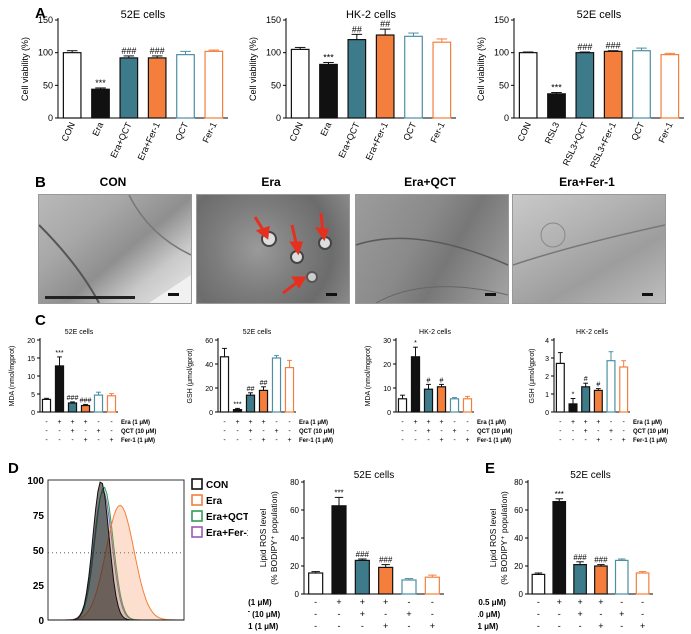 The image size is (691, 634). What do you see at coordinates (547, 341) in the screenshot?
I see `y-tick-label: 4` at bounding box center [547, 341].